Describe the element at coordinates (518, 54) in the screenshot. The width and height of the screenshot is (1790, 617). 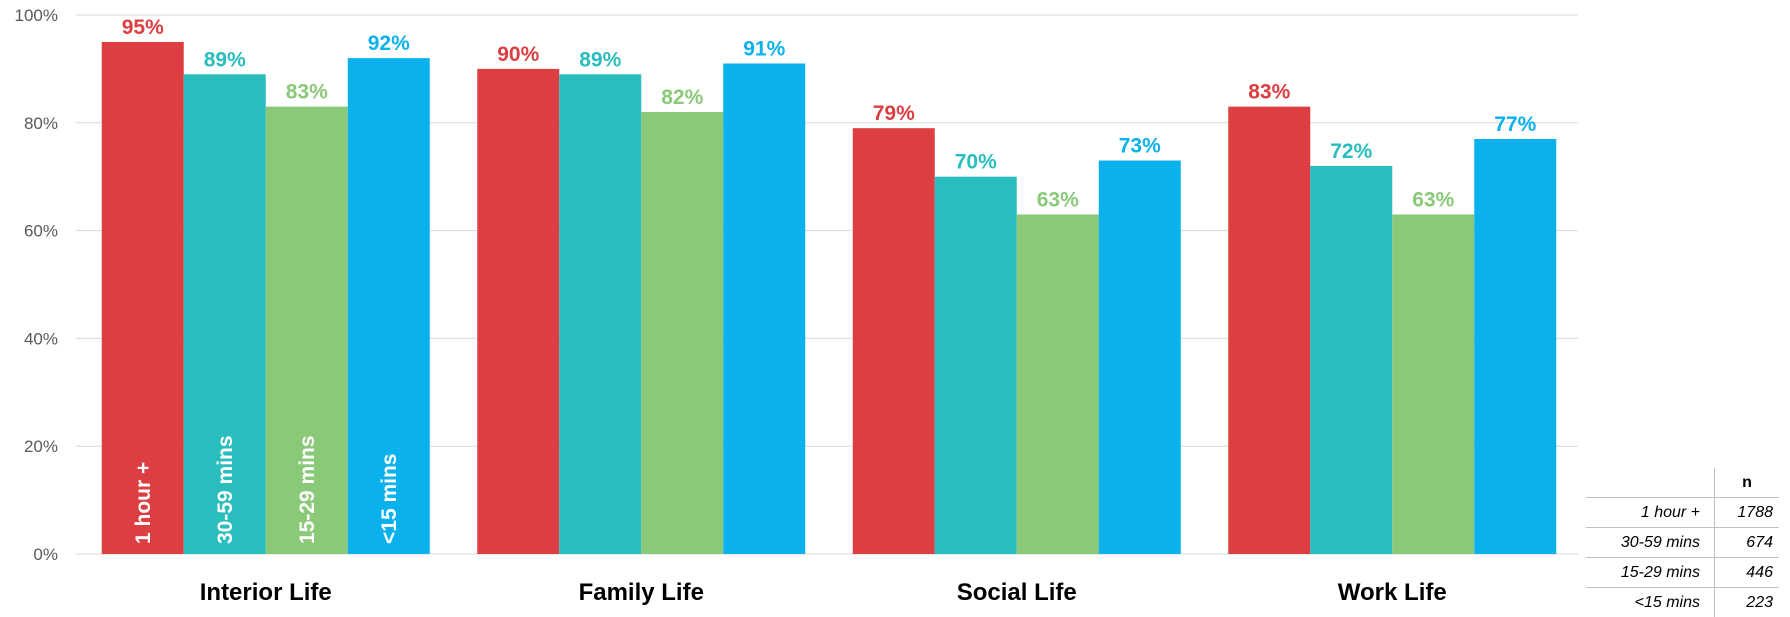
I see `data-label: 90%` at that location.